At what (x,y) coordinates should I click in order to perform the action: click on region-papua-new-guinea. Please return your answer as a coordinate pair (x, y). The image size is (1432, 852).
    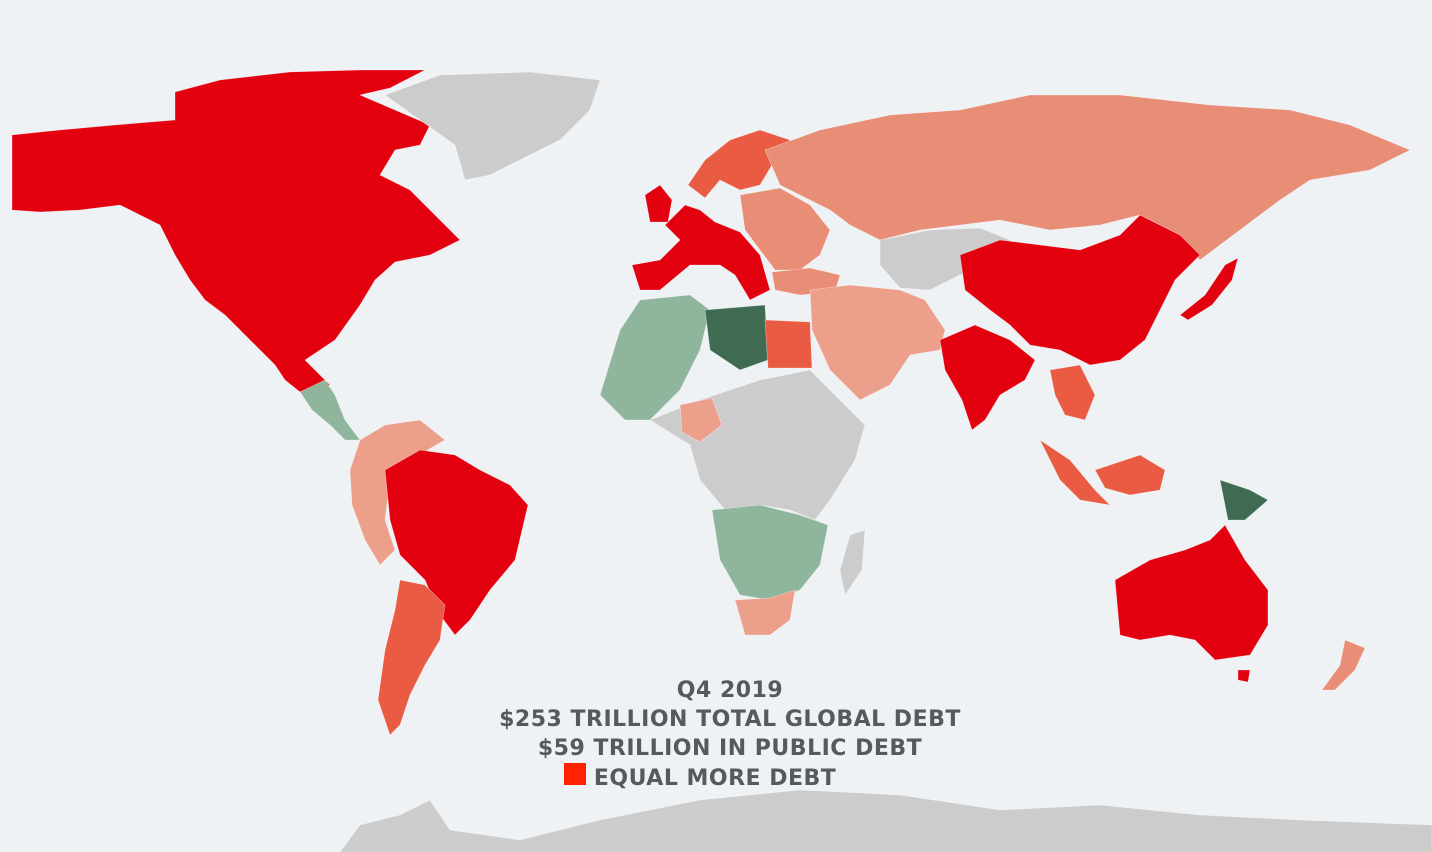
    Looking at the image, I should click on (1244, 500).